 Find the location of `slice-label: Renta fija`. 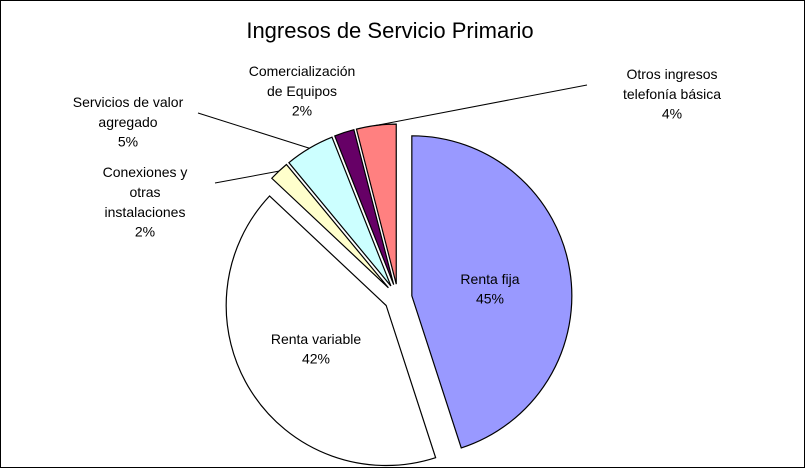

slice-label: Renta fija is located at coordinates (489, 279).